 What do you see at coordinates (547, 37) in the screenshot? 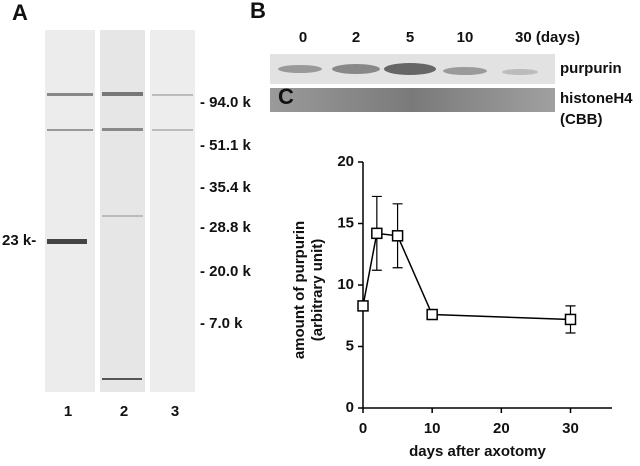
I see `day-label: 30 (days)` at bounding box center [547, 37].